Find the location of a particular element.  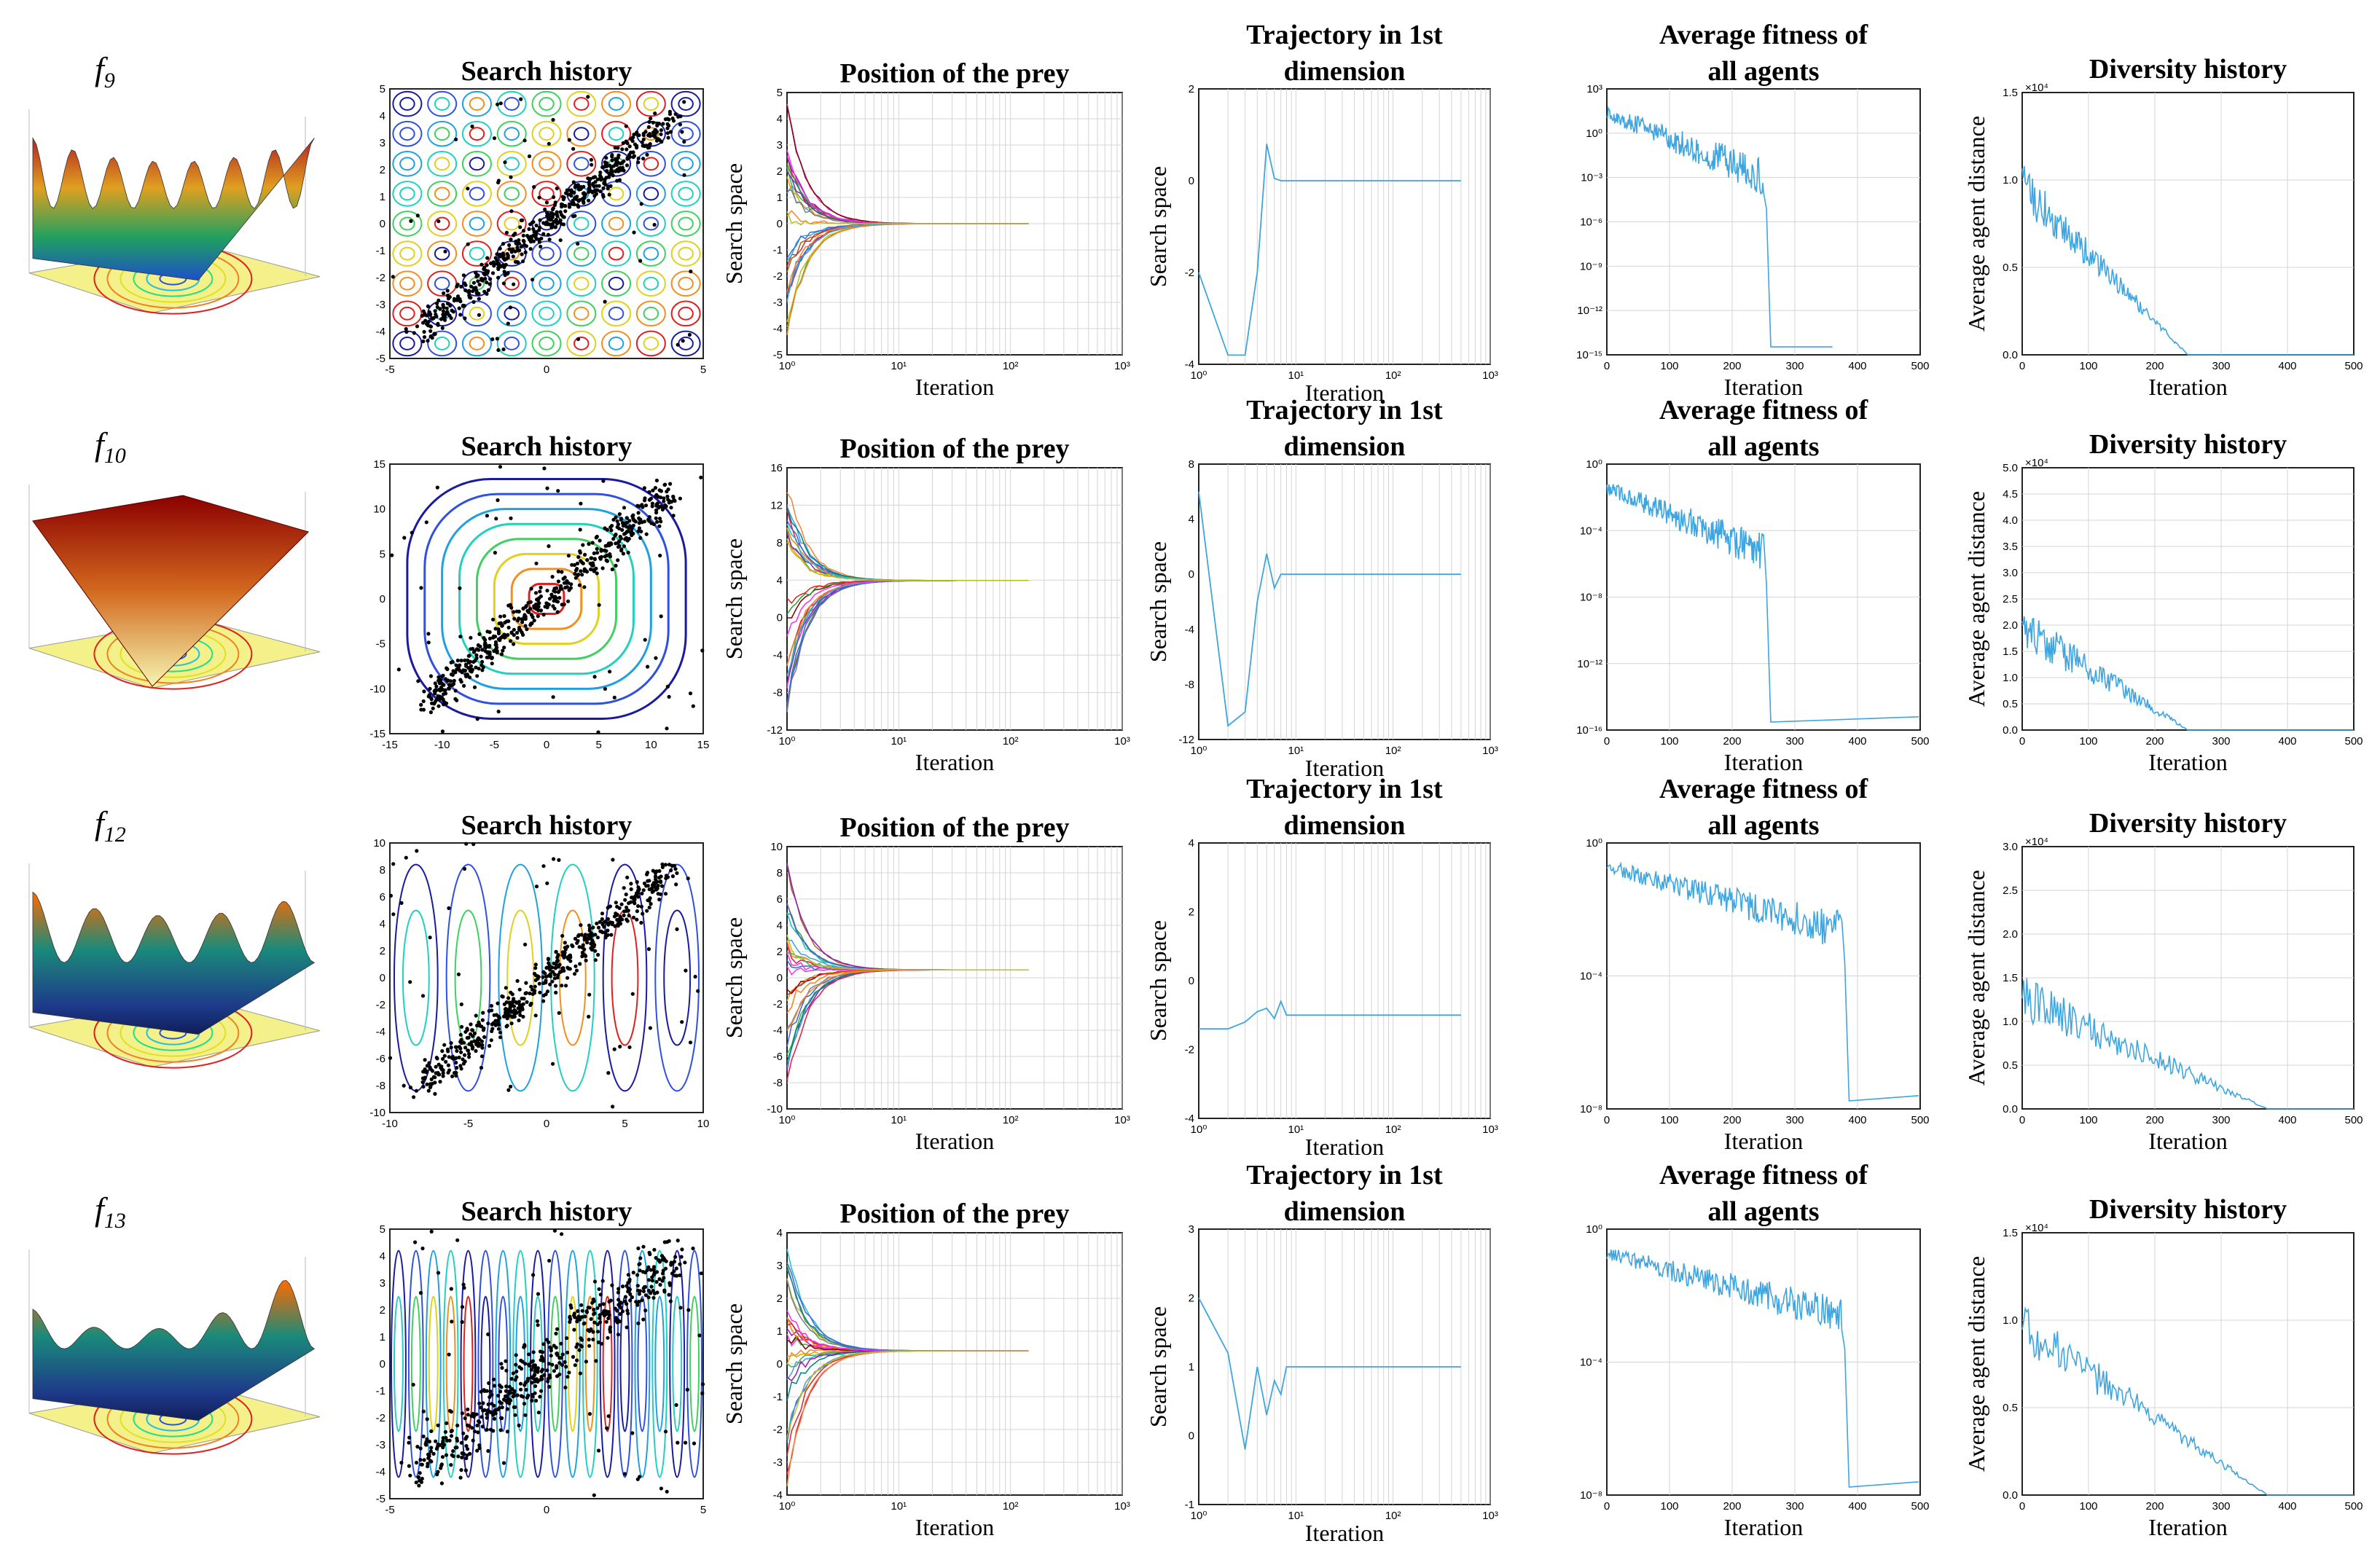

diversity-line is located at coordinates (2187, 1401).